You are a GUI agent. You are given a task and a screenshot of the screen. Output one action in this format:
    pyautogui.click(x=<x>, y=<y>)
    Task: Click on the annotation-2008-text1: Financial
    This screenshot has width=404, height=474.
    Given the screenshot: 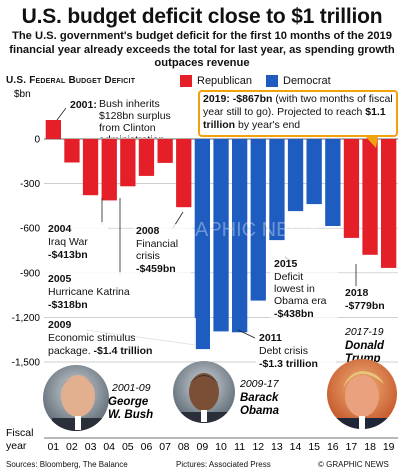 What is the action you would take?
    pyautogui.click(x=157, y=244)
    